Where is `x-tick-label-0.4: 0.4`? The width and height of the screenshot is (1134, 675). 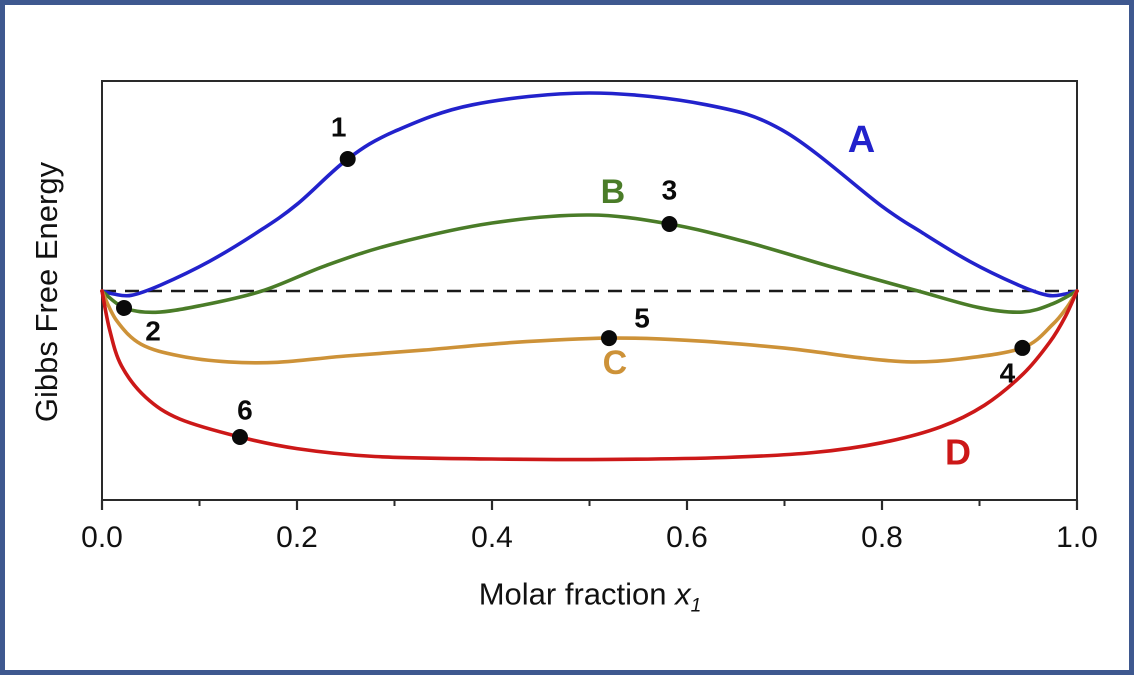 x-tick-label-0.4: 0.4 is located at coordinates (492, 537).